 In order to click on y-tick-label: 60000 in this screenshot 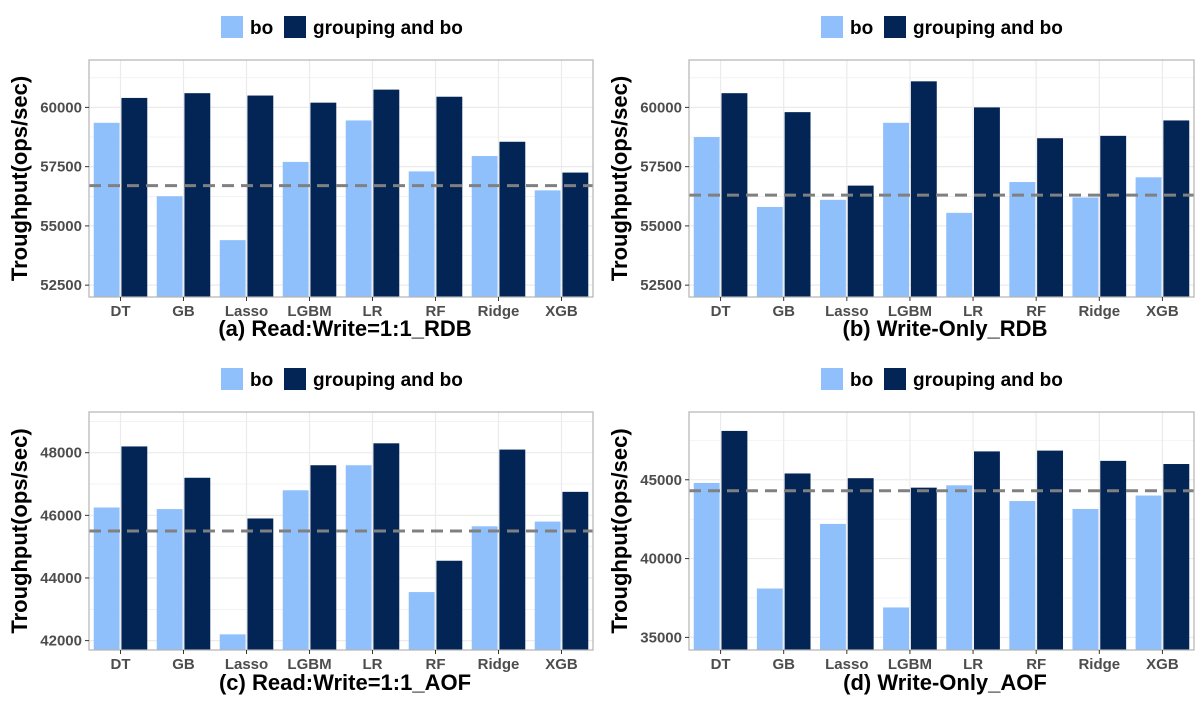, I will do `click(61, 107)`.